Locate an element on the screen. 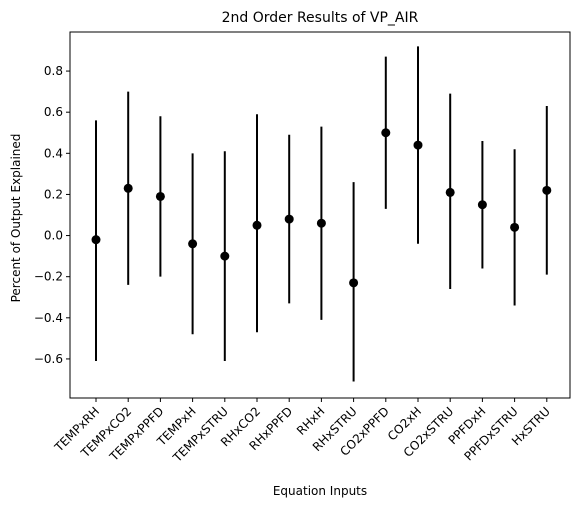 The height and width of the screenshot is (508, 581). y-tick-label: 0.0 is located at coordinates (53, 236).